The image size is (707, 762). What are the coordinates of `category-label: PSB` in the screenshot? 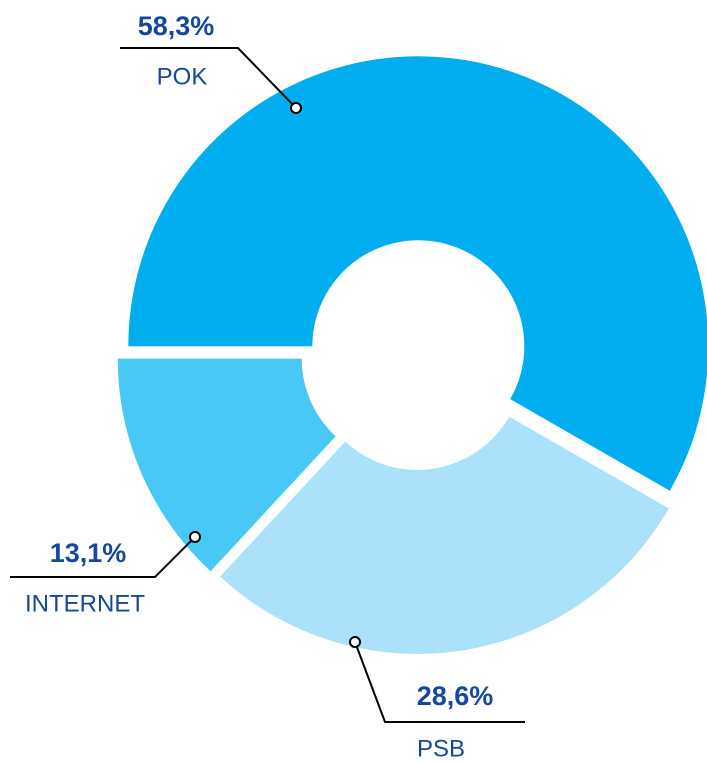 It's located at (441, 748).